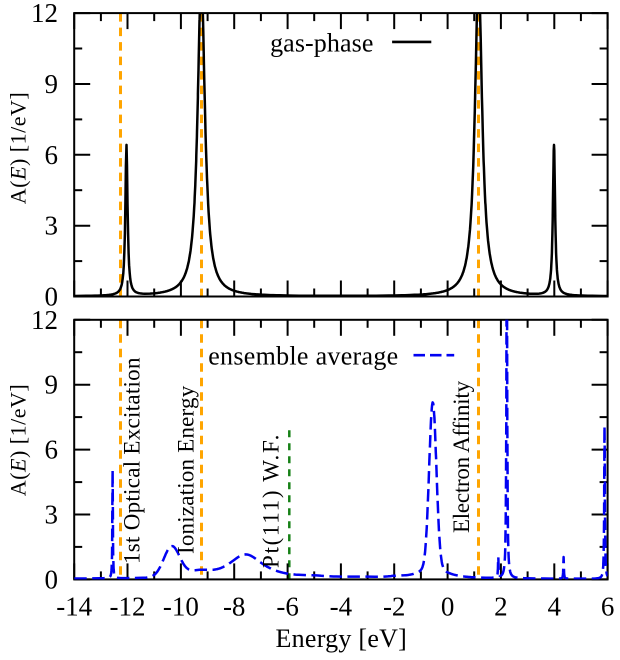 Image resolution: width=620 pixels, height=660 pixels. I want to click on svg-text: 2, so click(501, 607).